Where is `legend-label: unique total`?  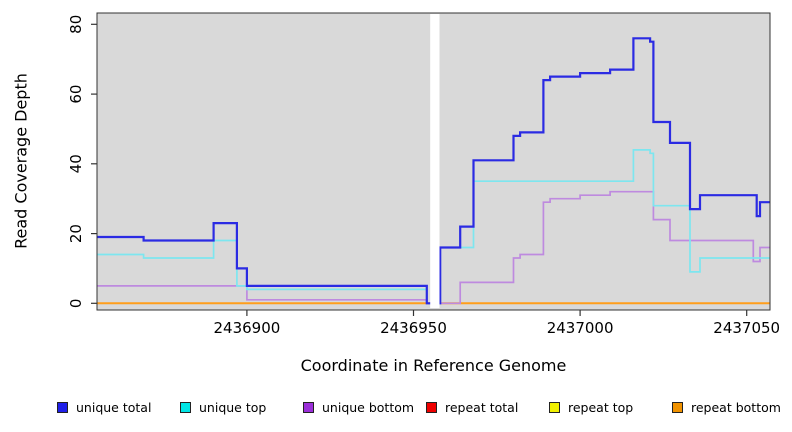
legend-label: unique total is located at coordinates (114, 407).